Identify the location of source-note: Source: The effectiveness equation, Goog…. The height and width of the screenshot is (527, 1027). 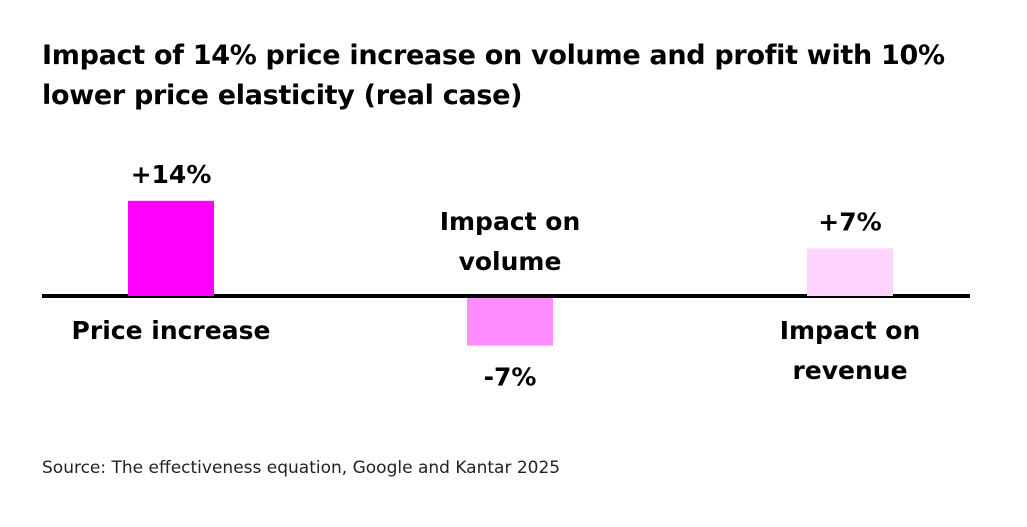
(301, 468).